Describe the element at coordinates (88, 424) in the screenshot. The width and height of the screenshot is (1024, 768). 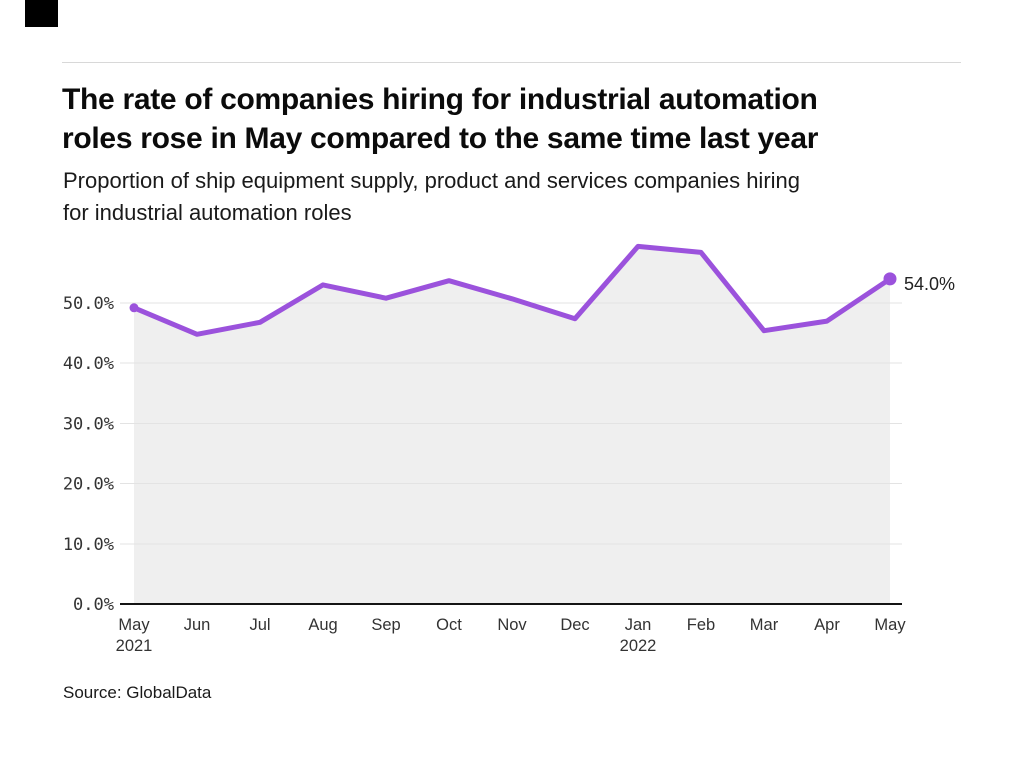
I see `y-tick-label: 30.0%` at that location.